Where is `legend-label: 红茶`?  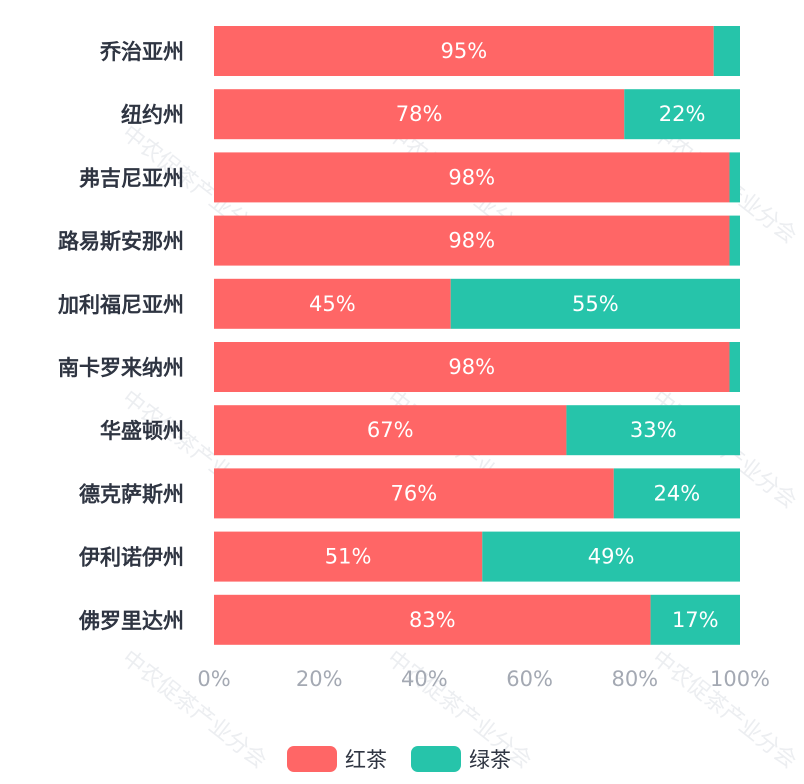 legend-label: 红茶 is located at coordinates (366, 760).